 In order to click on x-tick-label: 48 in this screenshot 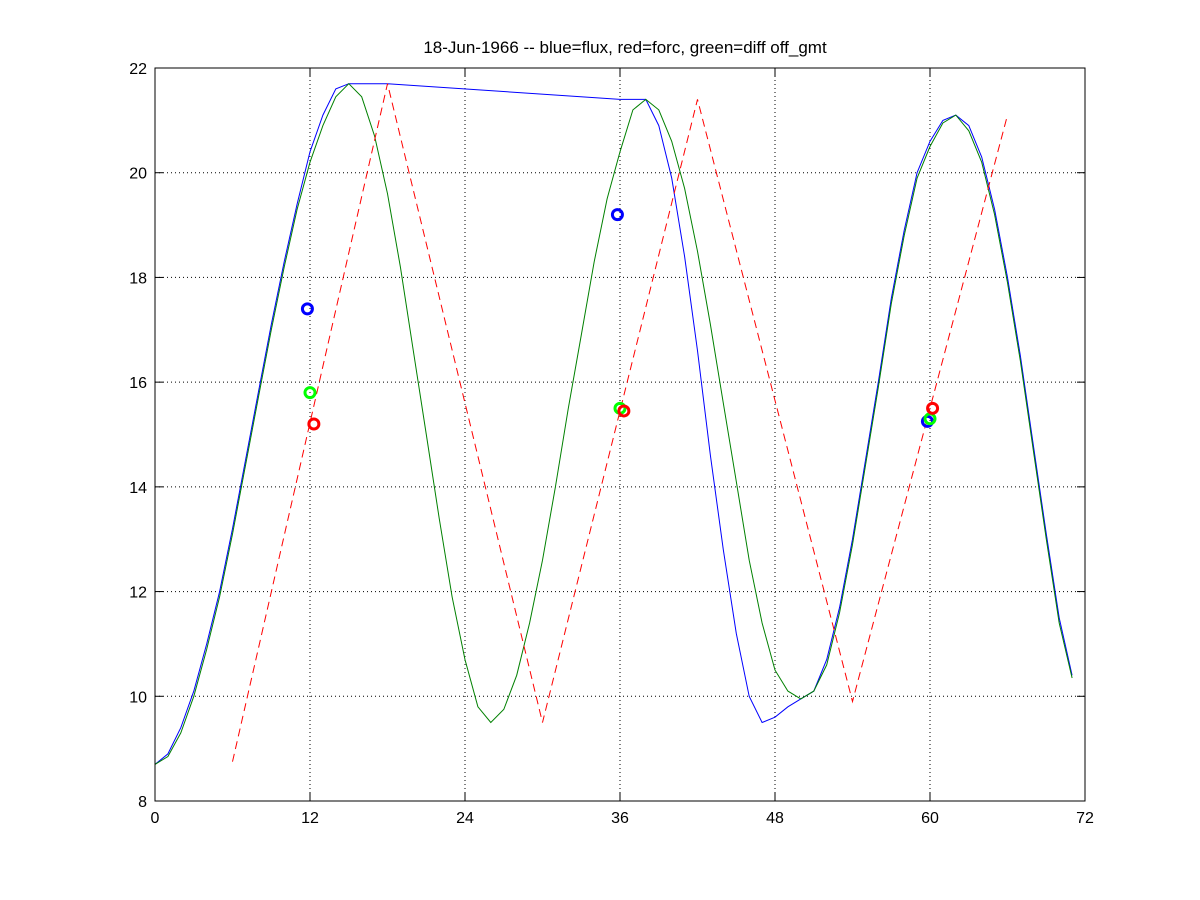, I will do `click(775, 818)`.